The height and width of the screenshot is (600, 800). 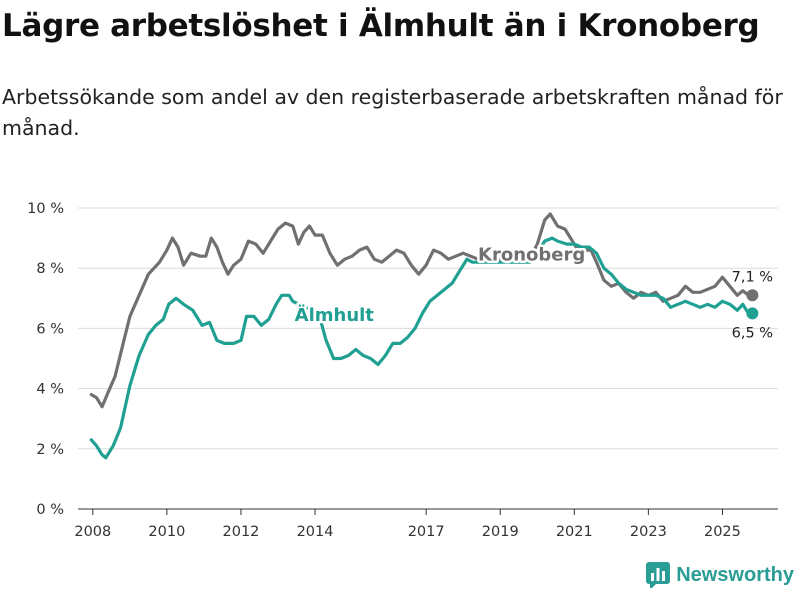 I want to click on series-label-älmhult: Älmhult, so click(x=335, y=315).